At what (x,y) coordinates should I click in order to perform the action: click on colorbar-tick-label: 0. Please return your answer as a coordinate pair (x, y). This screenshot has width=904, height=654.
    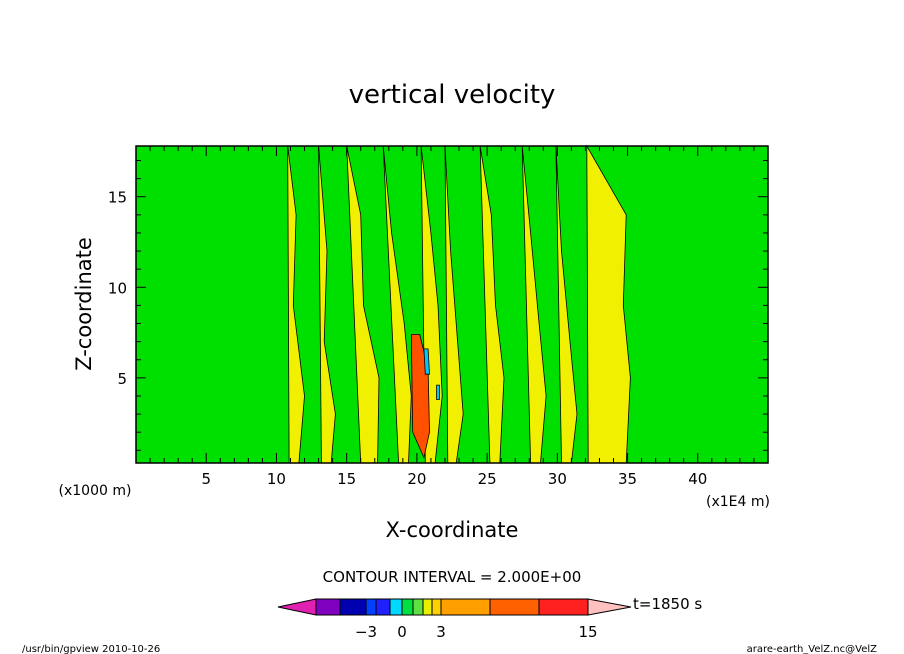
    Looking at the image, I should click on (402, 632).